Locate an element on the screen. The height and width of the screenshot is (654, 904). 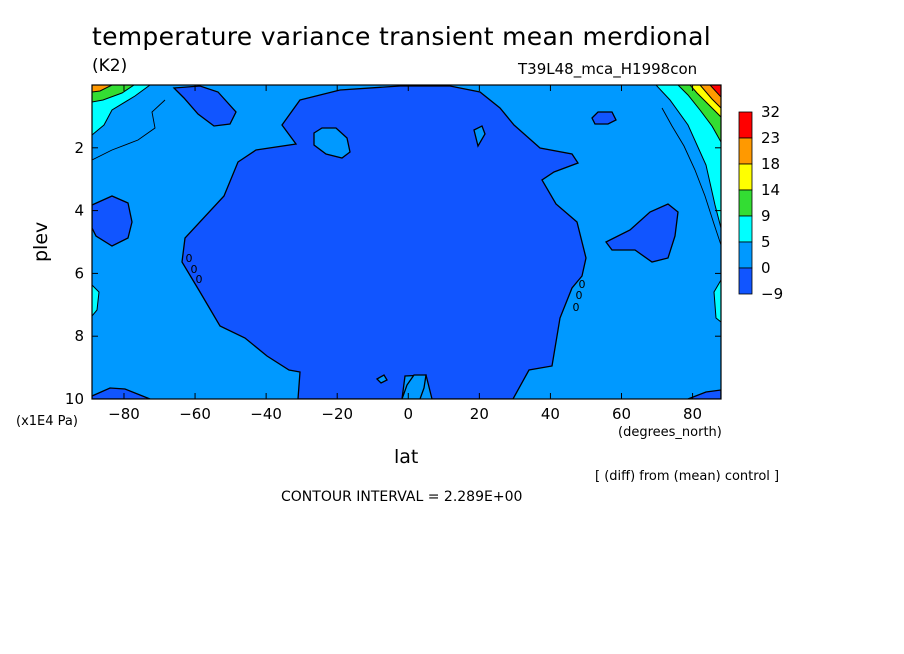
run-name: T39L48_mca_H1998con is located at coordinates (608, 69).